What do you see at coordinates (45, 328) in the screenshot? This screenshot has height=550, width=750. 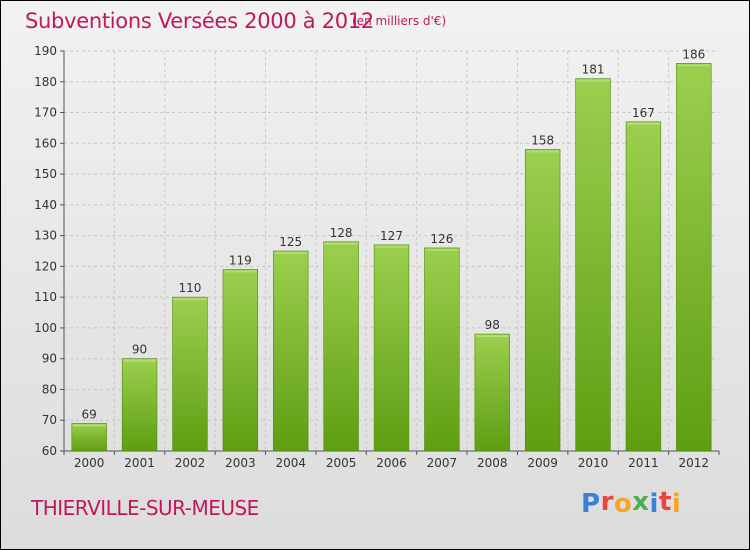 I see `y-tick-label: 100` at bounding box center [45, 328].